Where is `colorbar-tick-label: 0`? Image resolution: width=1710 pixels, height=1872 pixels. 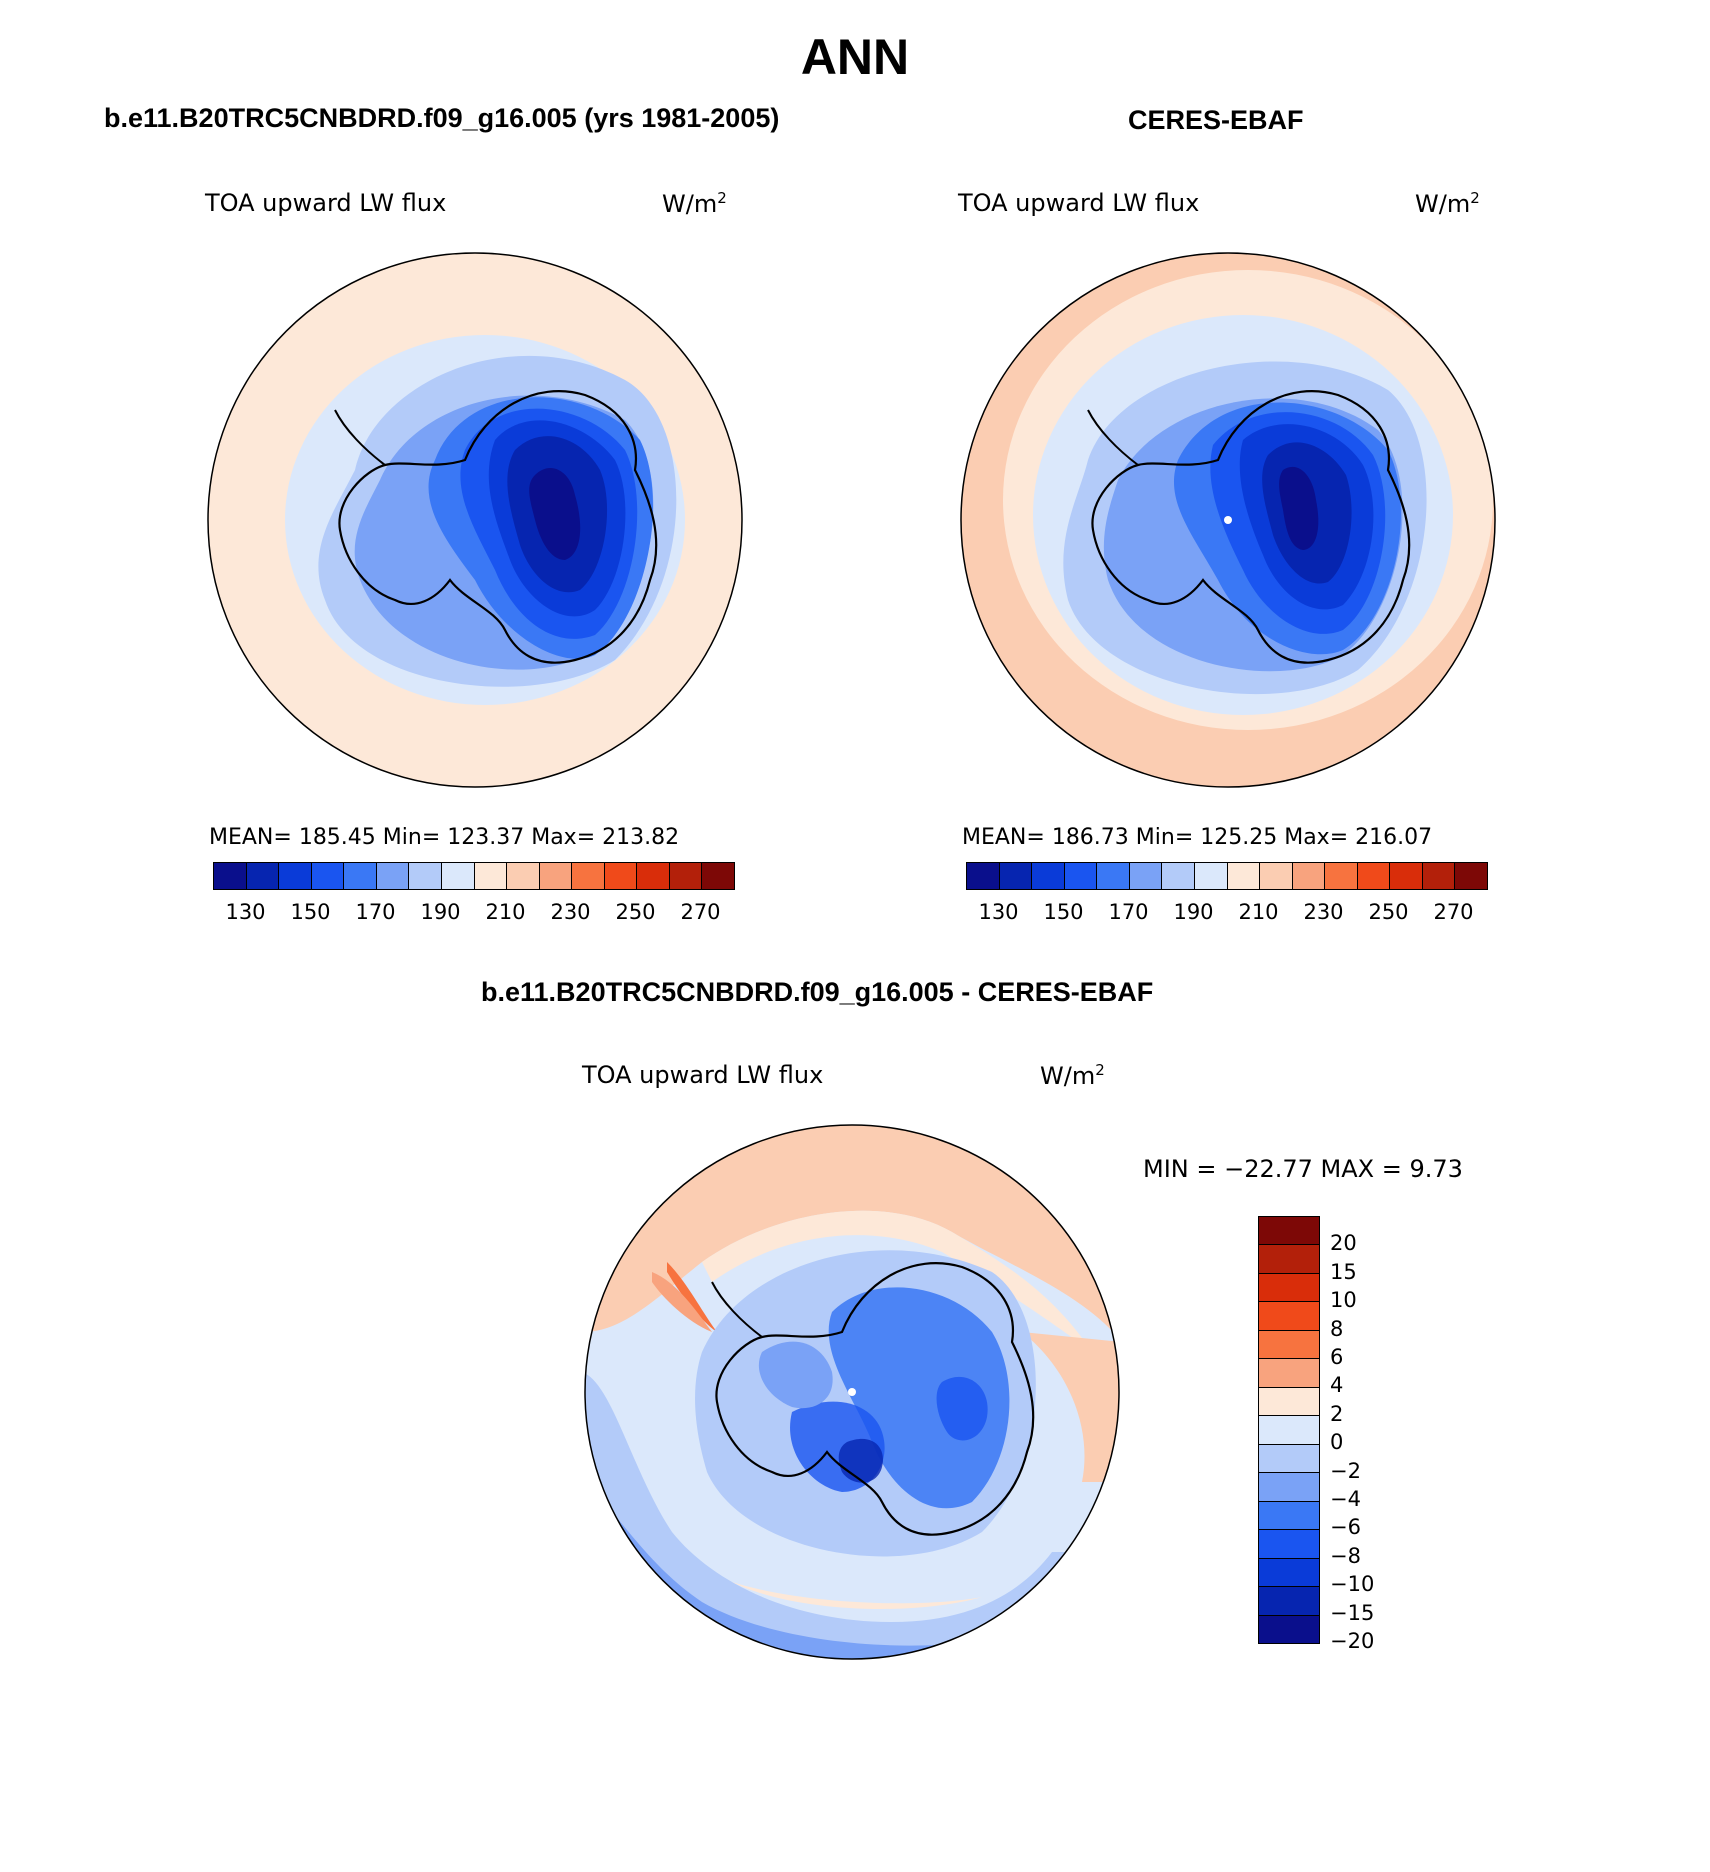 colorbar-tick-label: 0 is located at coordinates (1337, 1442).